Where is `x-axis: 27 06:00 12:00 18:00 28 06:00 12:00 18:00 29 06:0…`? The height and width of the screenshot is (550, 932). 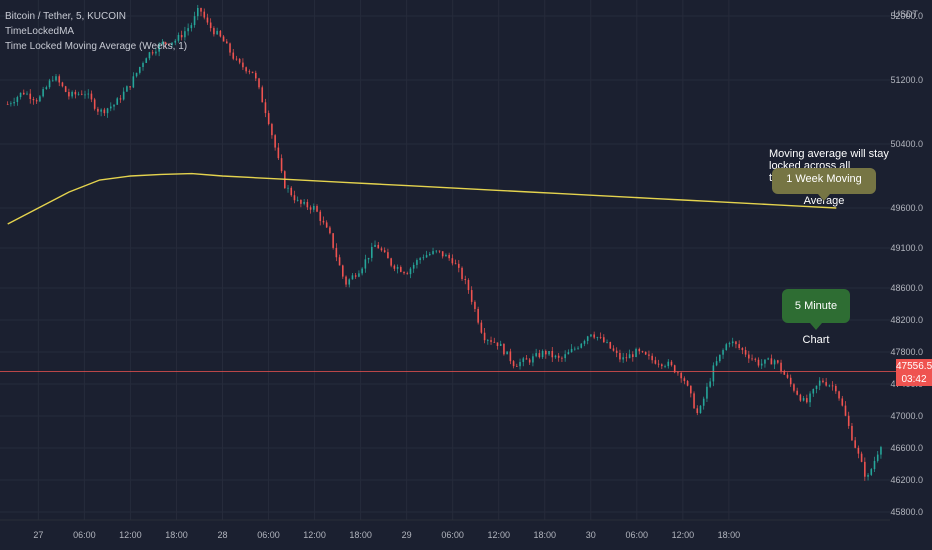
x-axis: 27 06:00 12:00 18:00 28 06:00 12:00 18:00 29 06:0… is located at coordinates (445, 529).